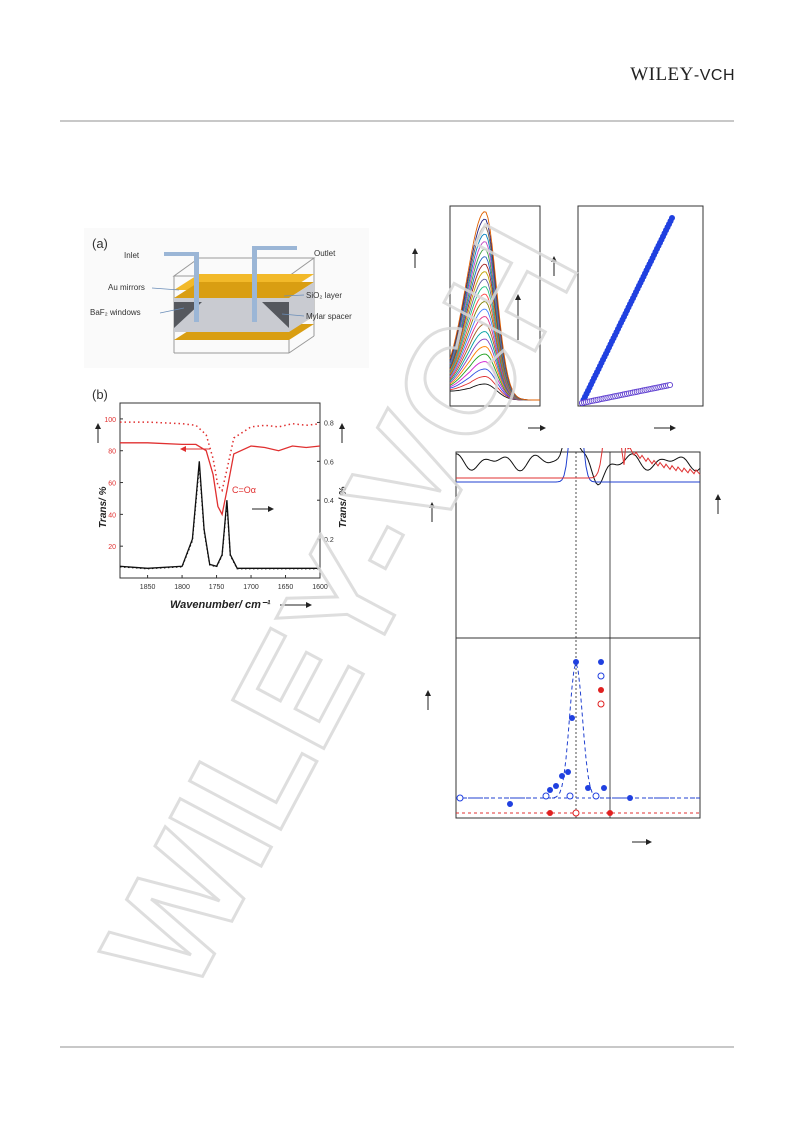 This screenshot has width=793, height=1123. I want to click on figure-b-x-tick: 1800, so click(182, 587).